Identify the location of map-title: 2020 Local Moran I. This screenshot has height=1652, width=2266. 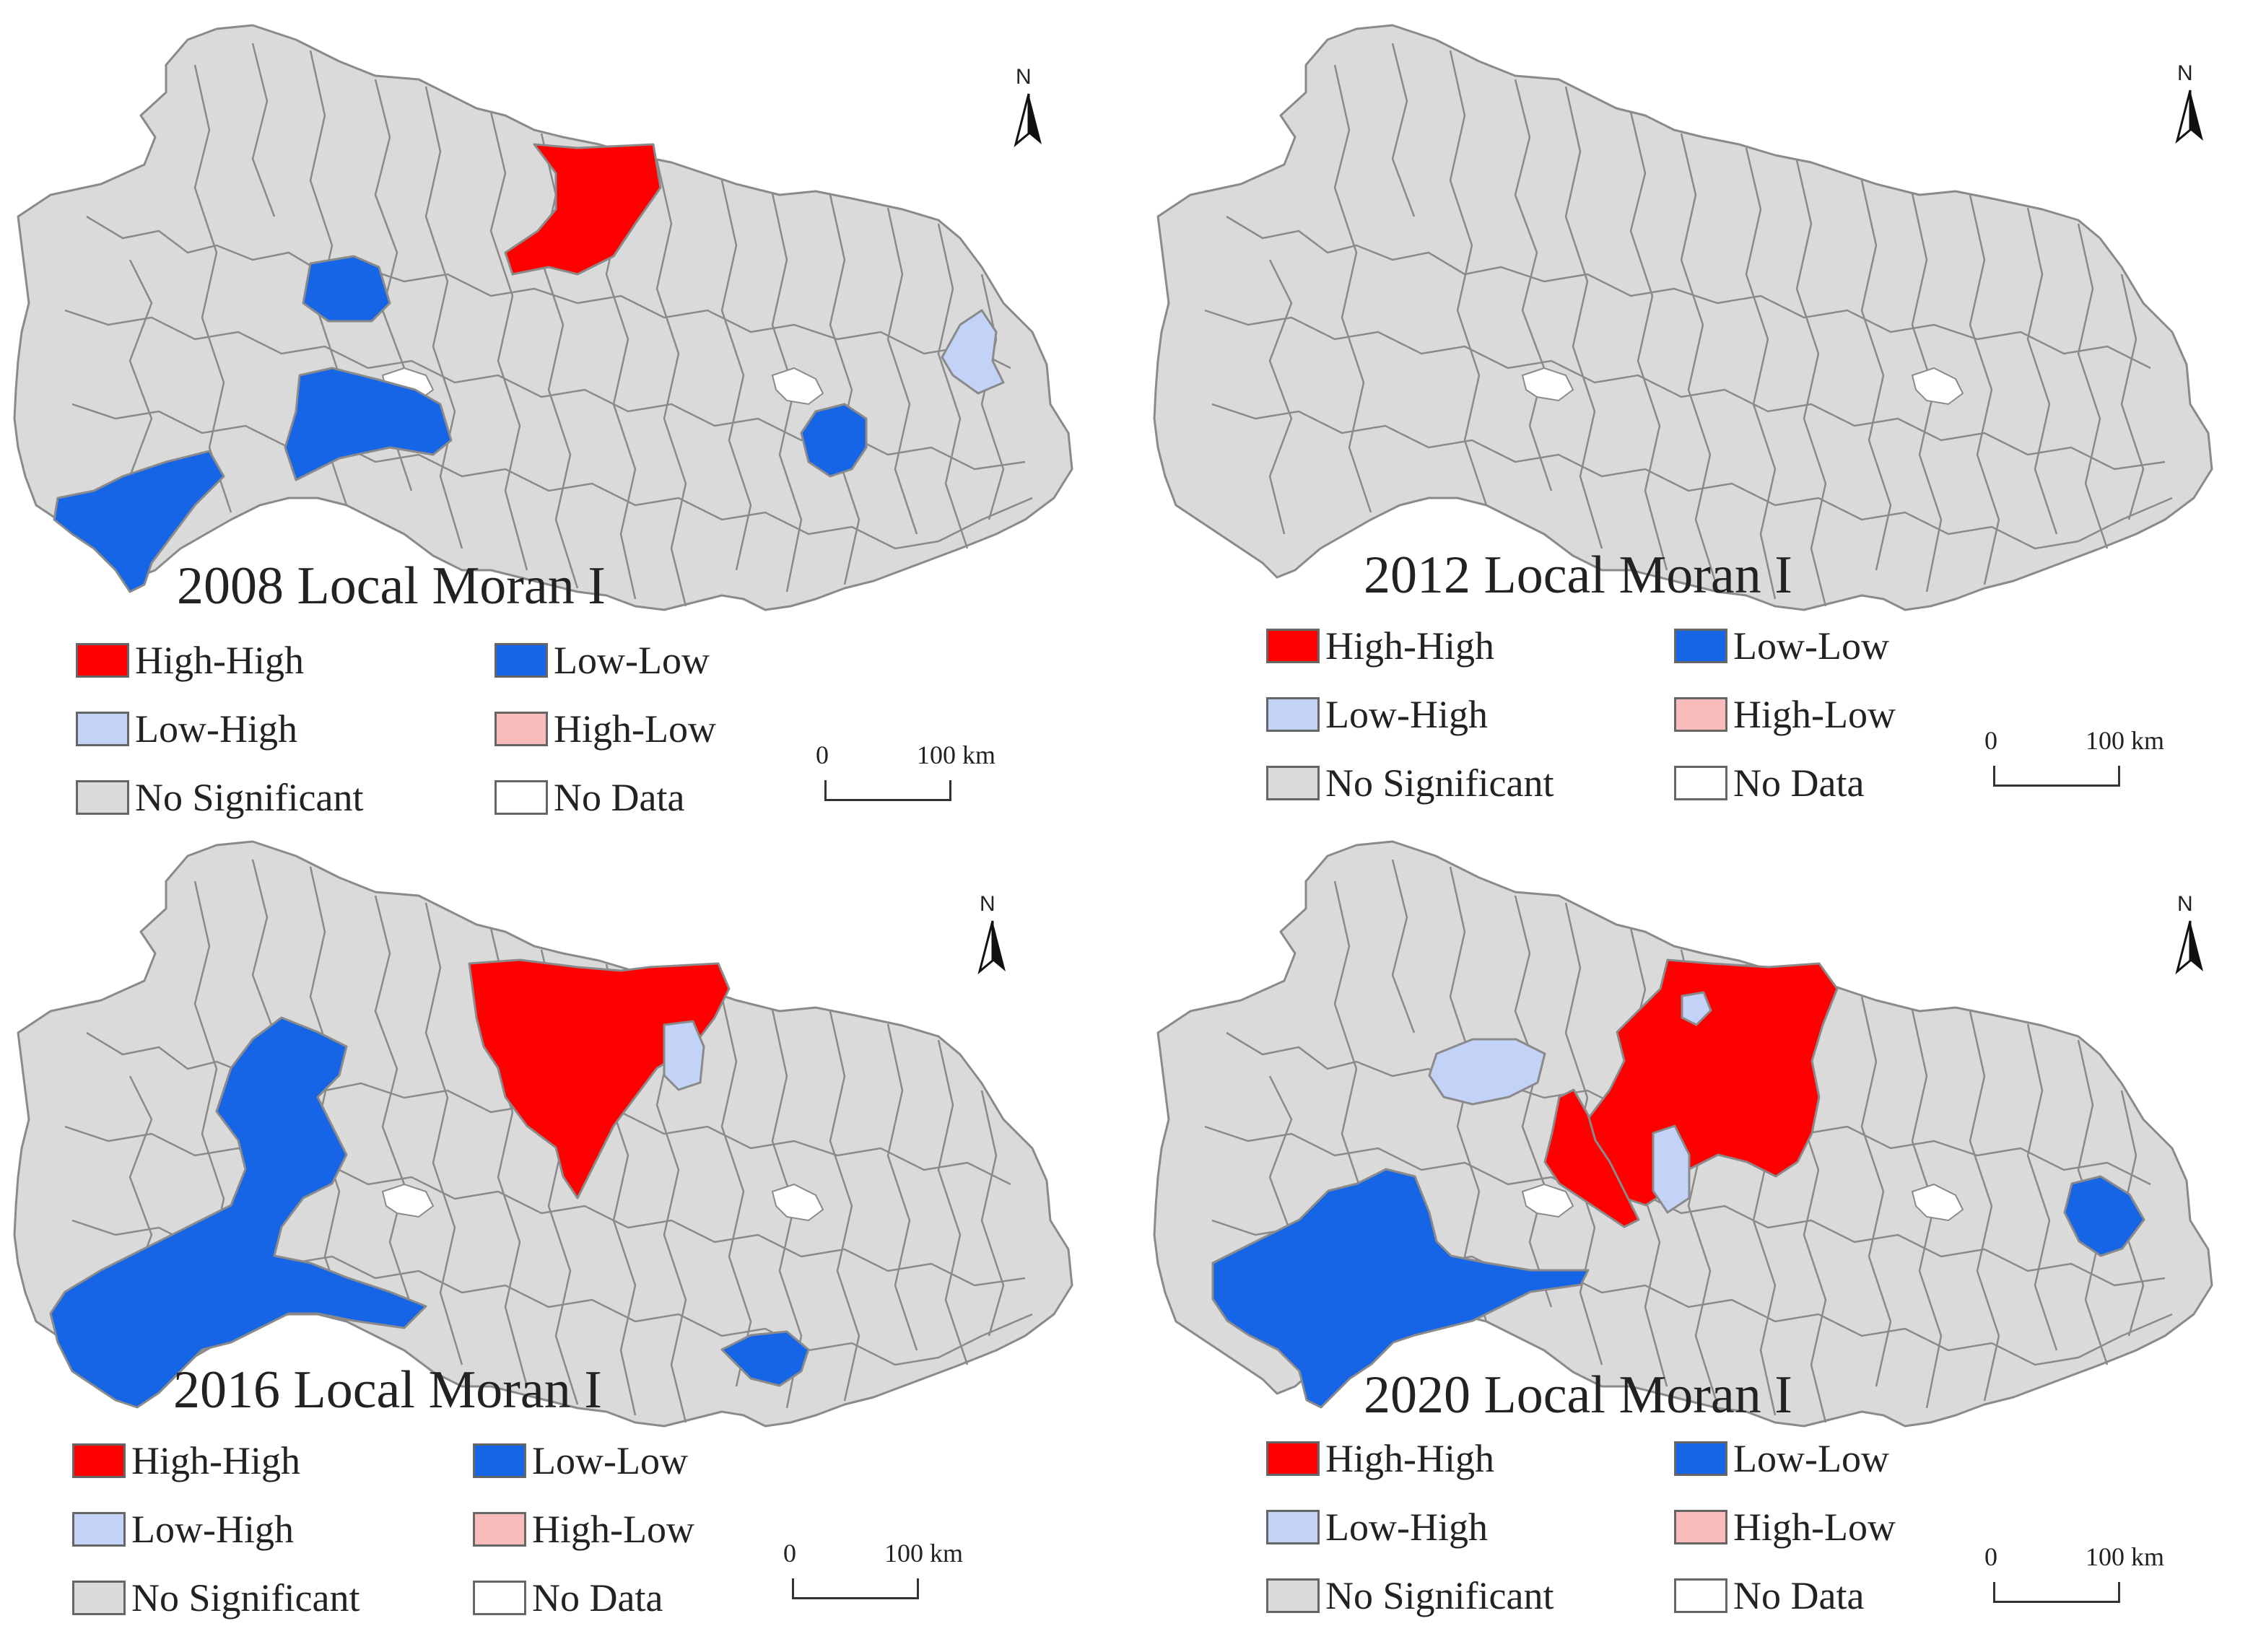
(1578, 1395).